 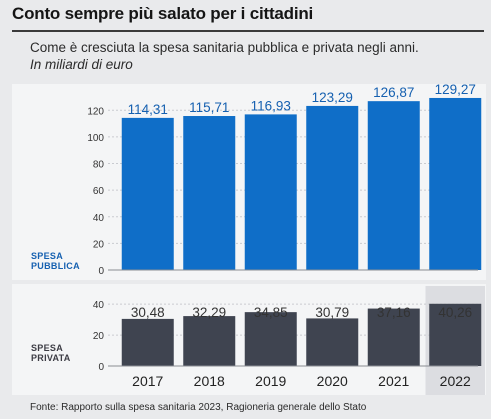 I want to click on chart-title: Conto sempre più salato per i cittadini, so click(x=163, y=13).